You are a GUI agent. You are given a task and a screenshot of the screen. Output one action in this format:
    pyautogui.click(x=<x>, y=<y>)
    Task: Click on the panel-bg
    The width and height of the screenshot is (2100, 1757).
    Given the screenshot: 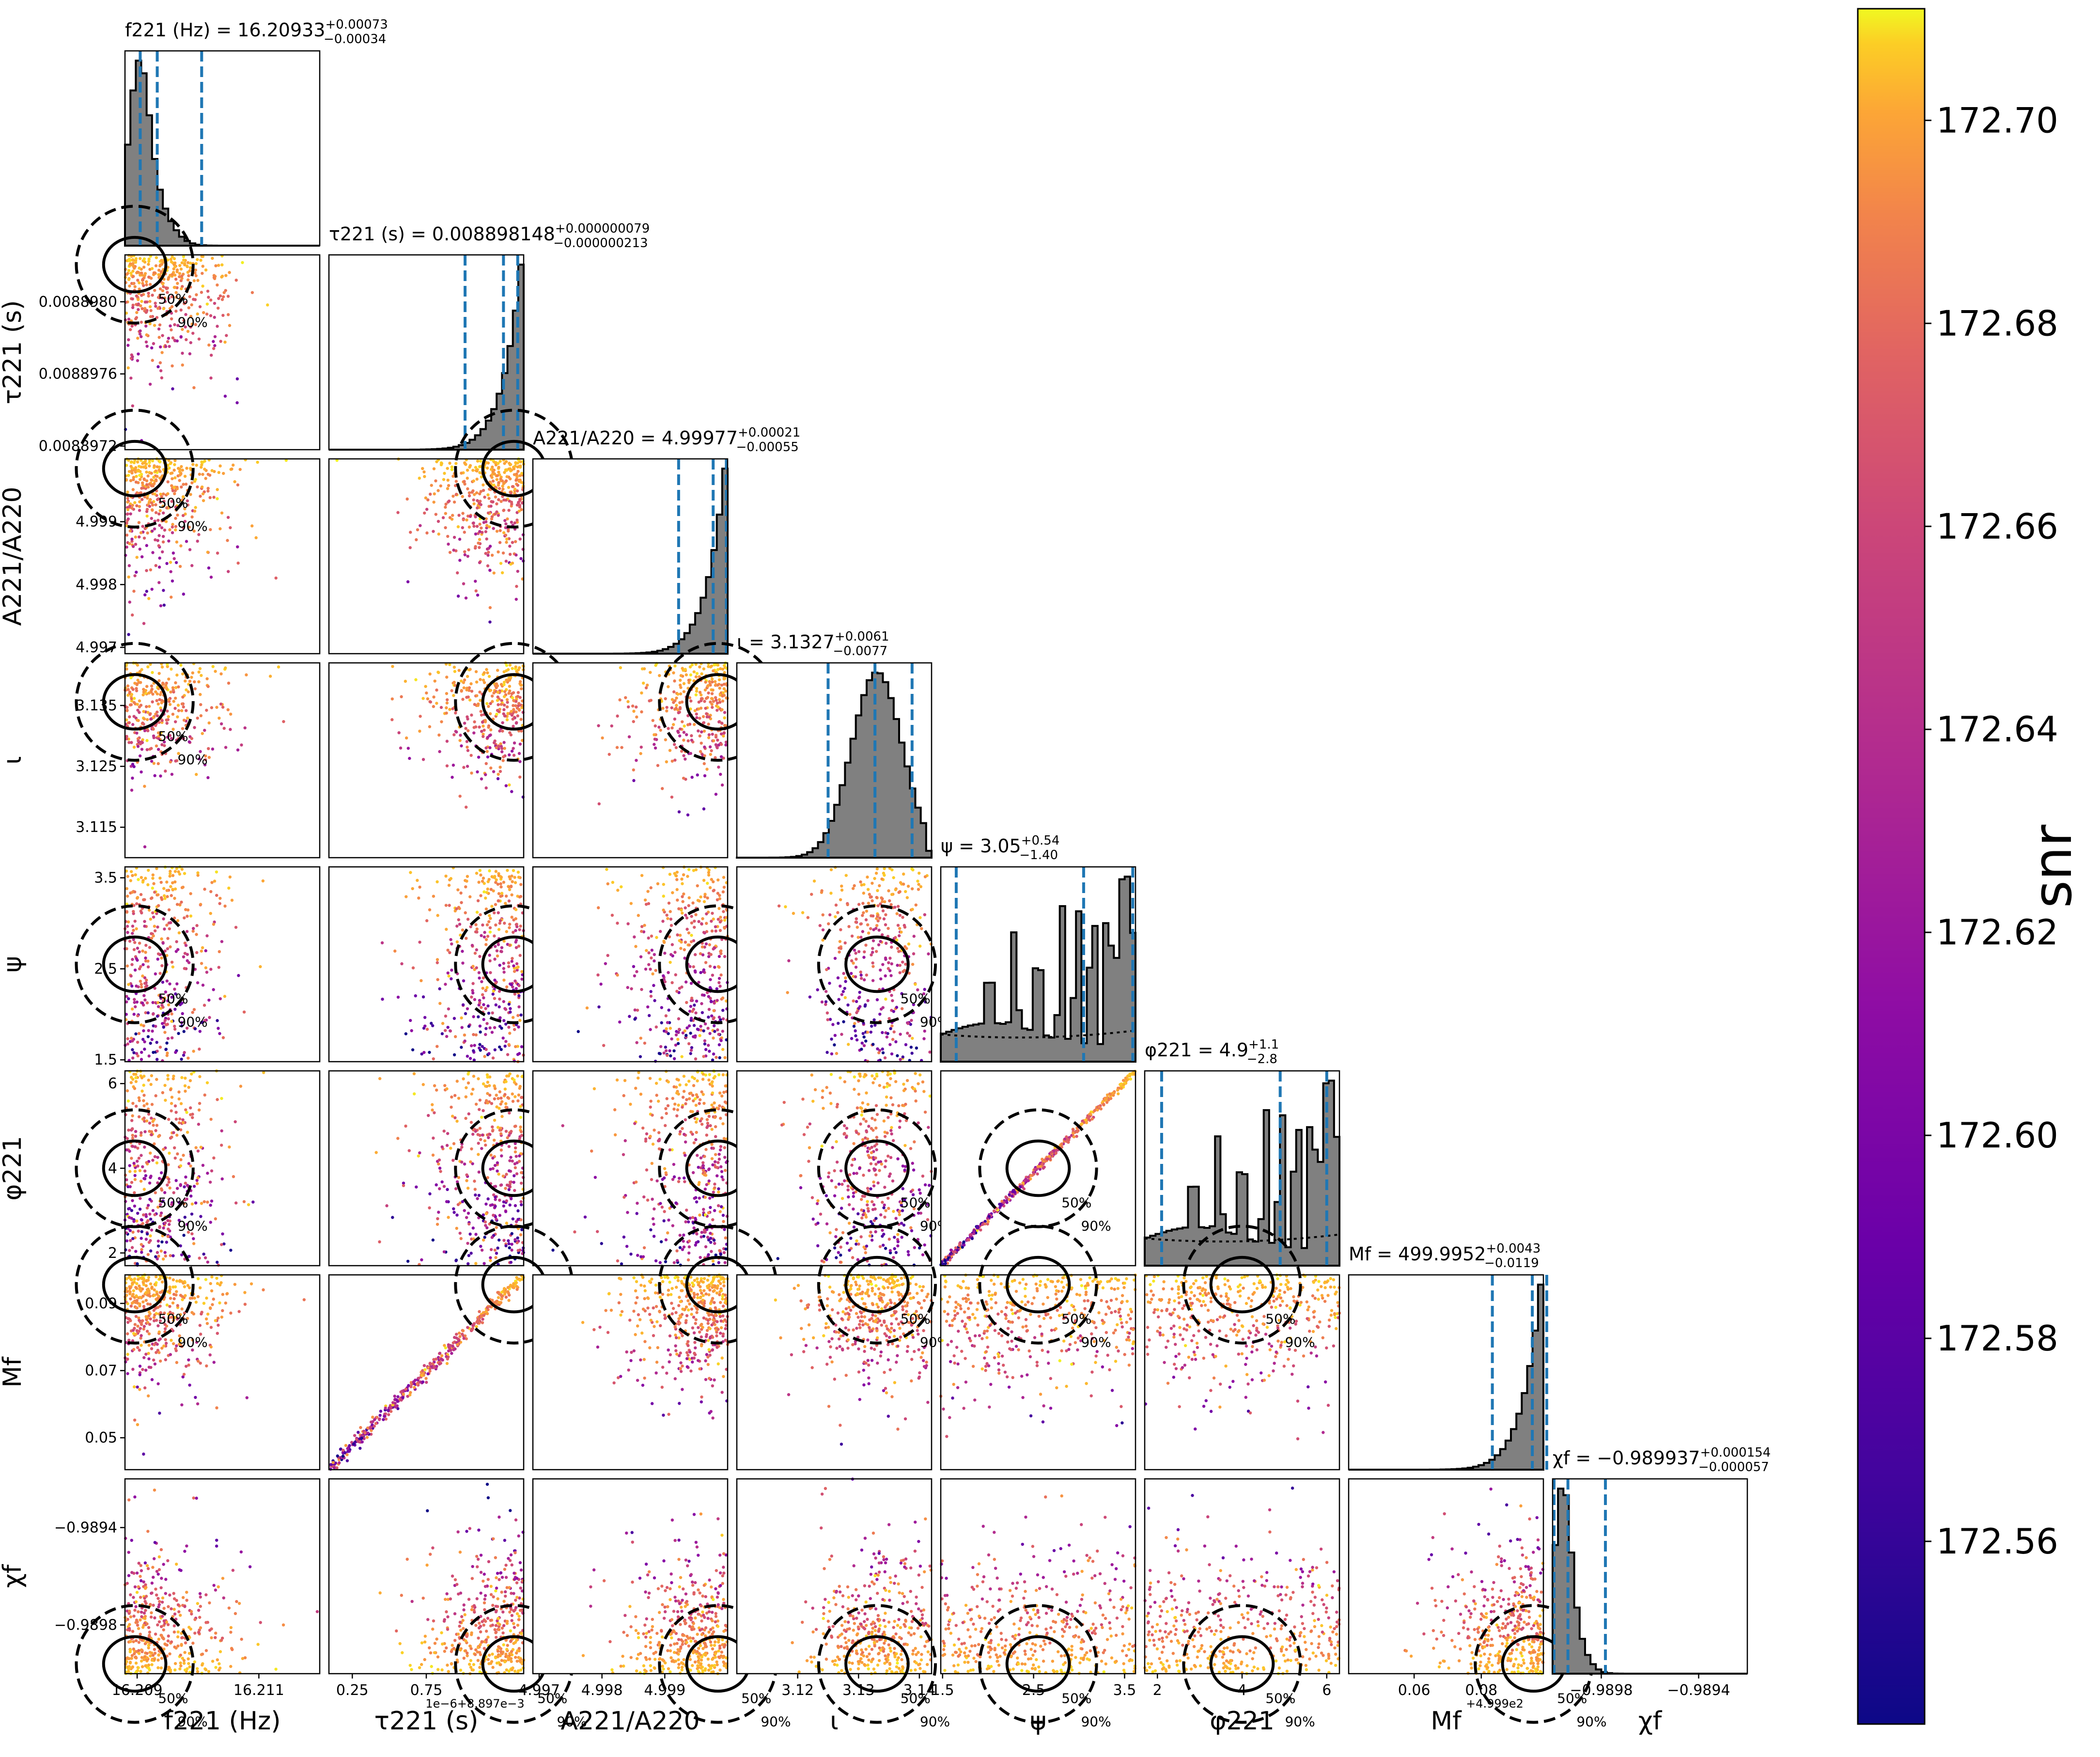 What is the action you would take?
    pyautogui.click(x=223, y=352)
    